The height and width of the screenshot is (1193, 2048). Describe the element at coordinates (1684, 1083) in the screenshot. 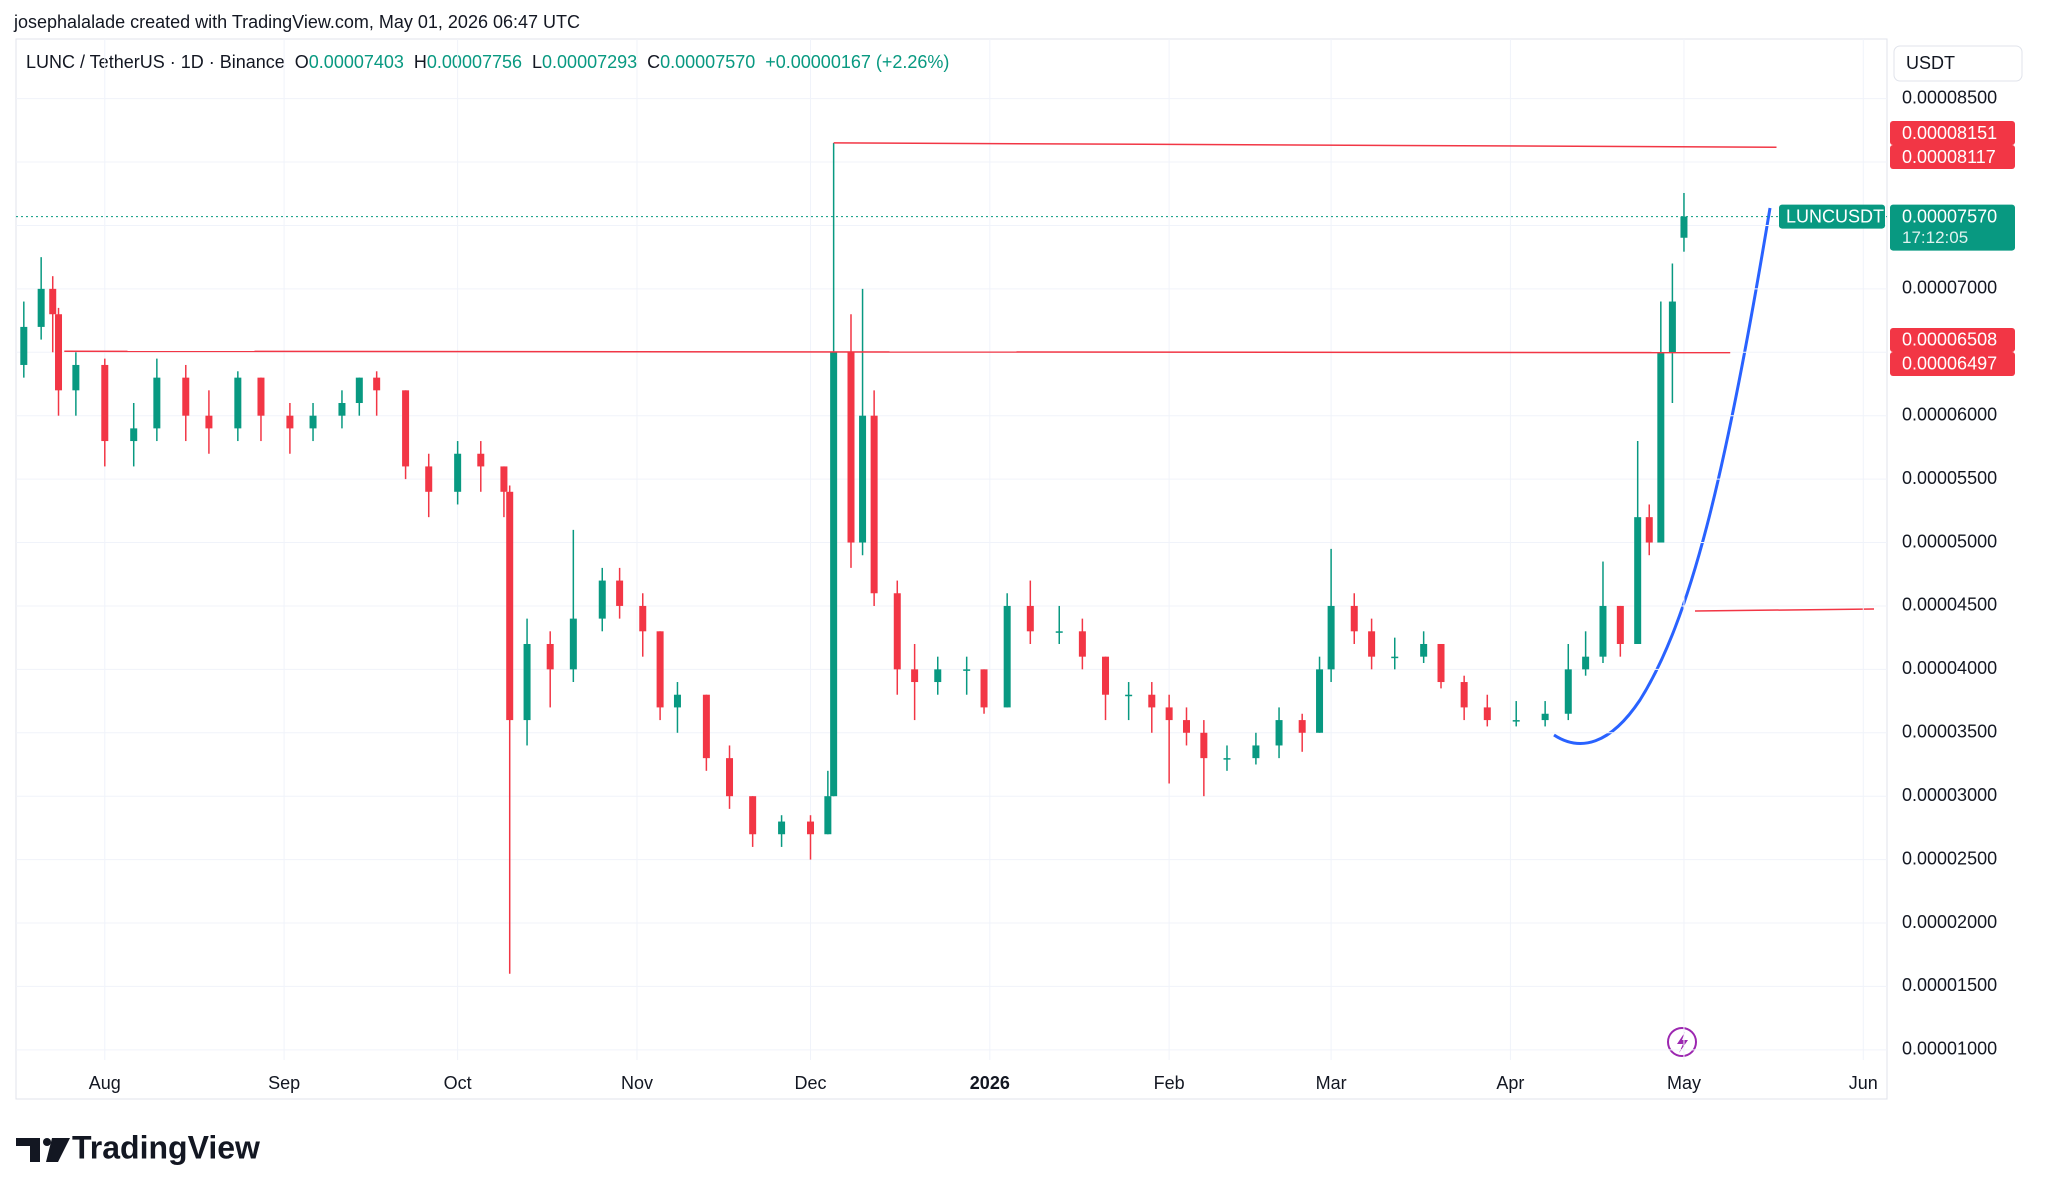

I see `x-tick-label: May` at that location.